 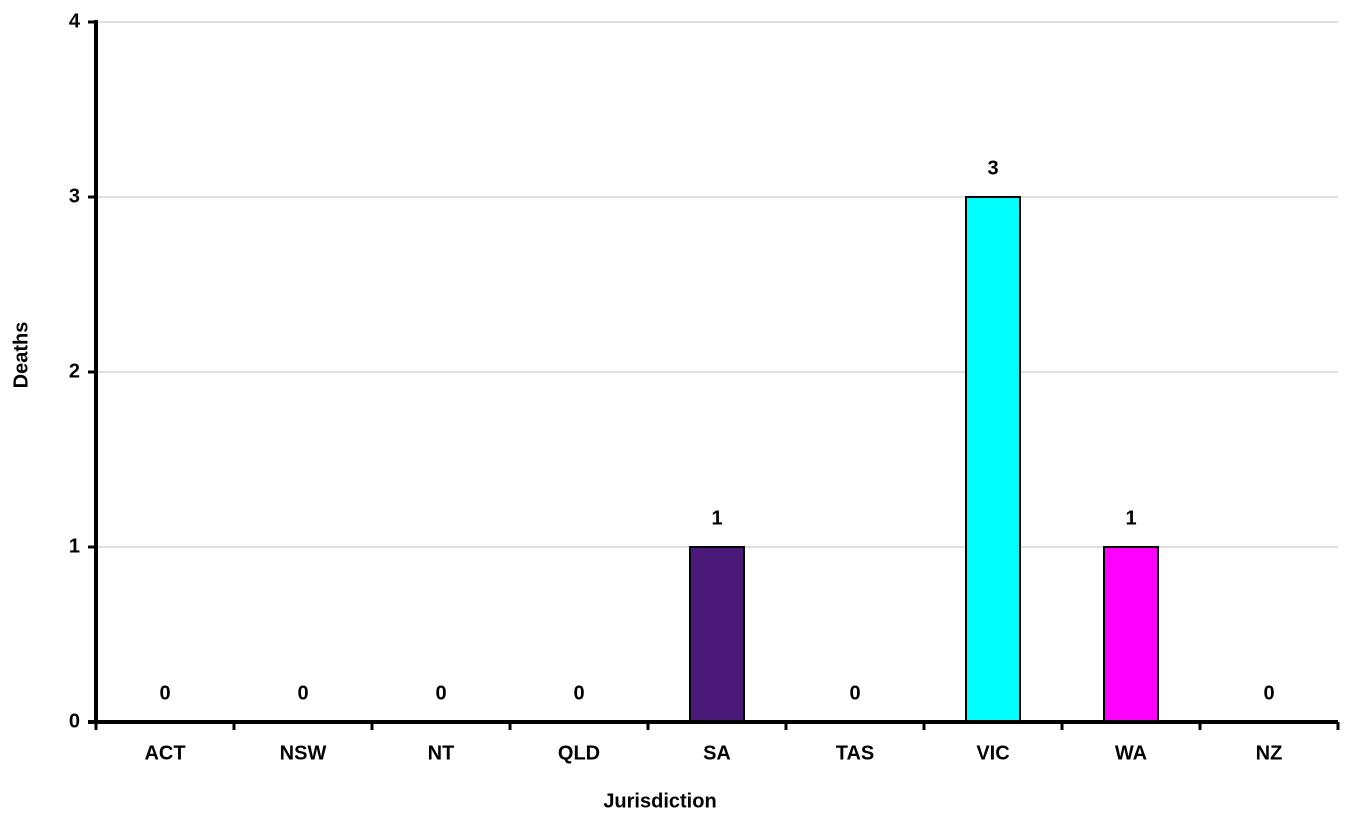 I want to click on data-label: 3, so click(x=992, y=168).